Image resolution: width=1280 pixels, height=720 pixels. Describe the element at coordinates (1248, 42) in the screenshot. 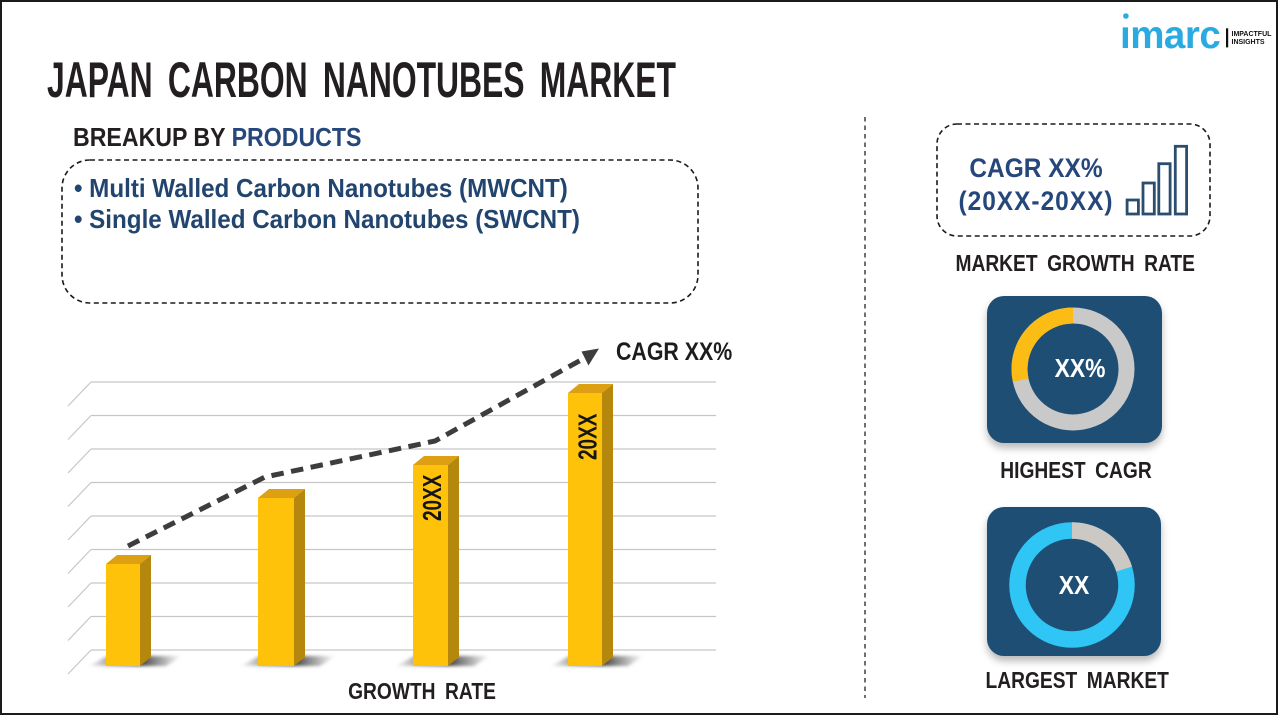

I see `svg-text: INSIGHTS` at that location.